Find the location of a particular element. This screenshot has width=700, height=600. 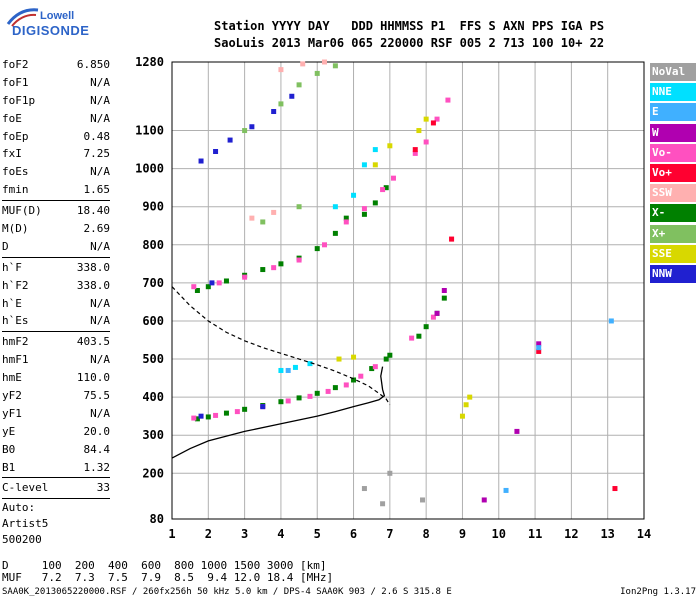

y-tick-label: 600 is located at coordinates (153, 321).